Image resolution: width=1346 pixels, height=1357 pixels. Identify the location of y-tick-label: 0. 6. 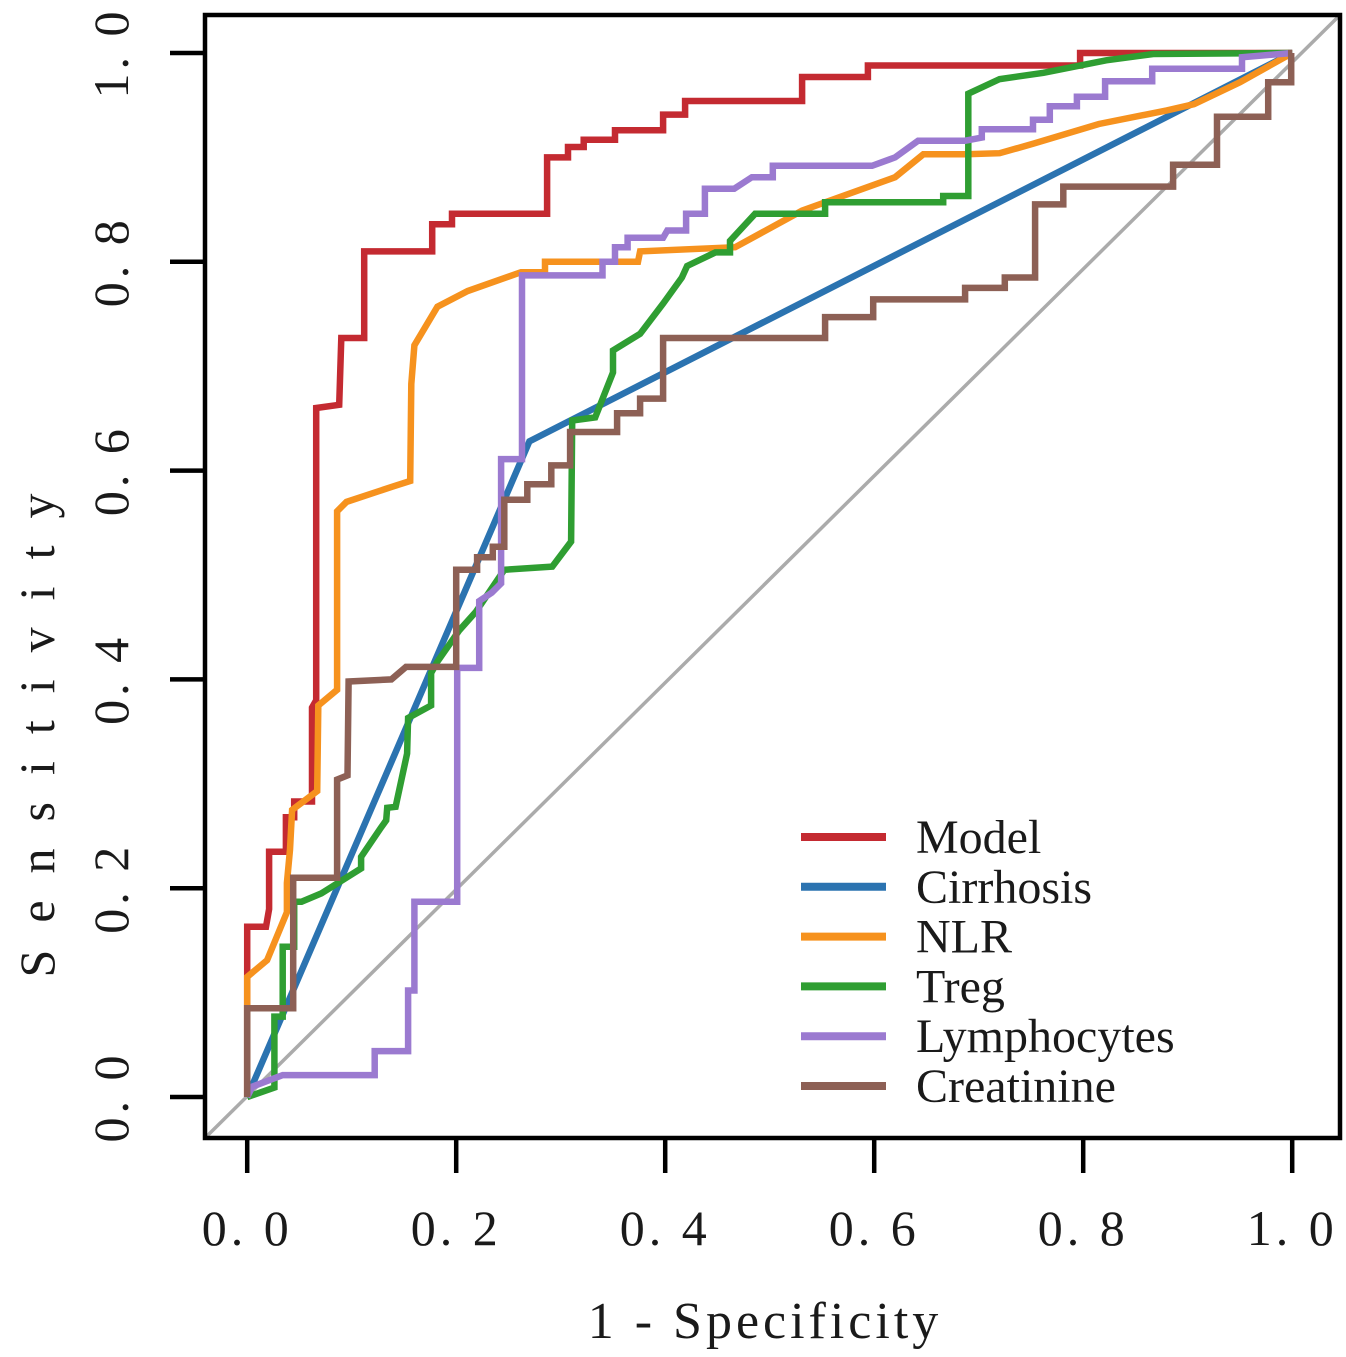
(111, 470).